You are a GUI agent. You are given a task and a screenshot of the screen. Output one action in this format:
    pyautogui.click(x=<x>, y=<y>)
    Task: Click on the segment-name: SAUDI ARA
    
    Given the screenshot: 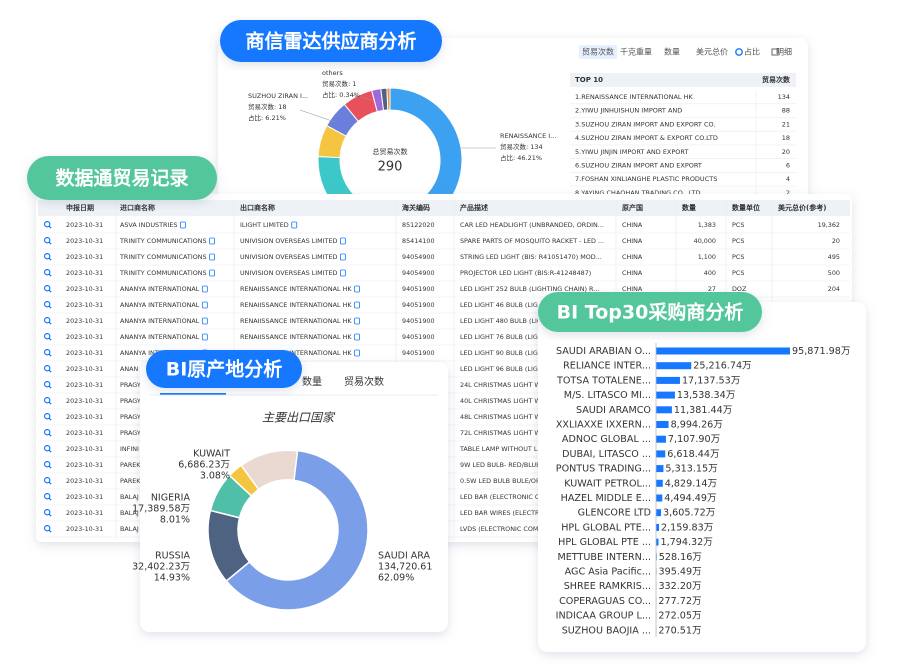 What is the action you would take?
    pyautogui.click(x=404, y=556)
    